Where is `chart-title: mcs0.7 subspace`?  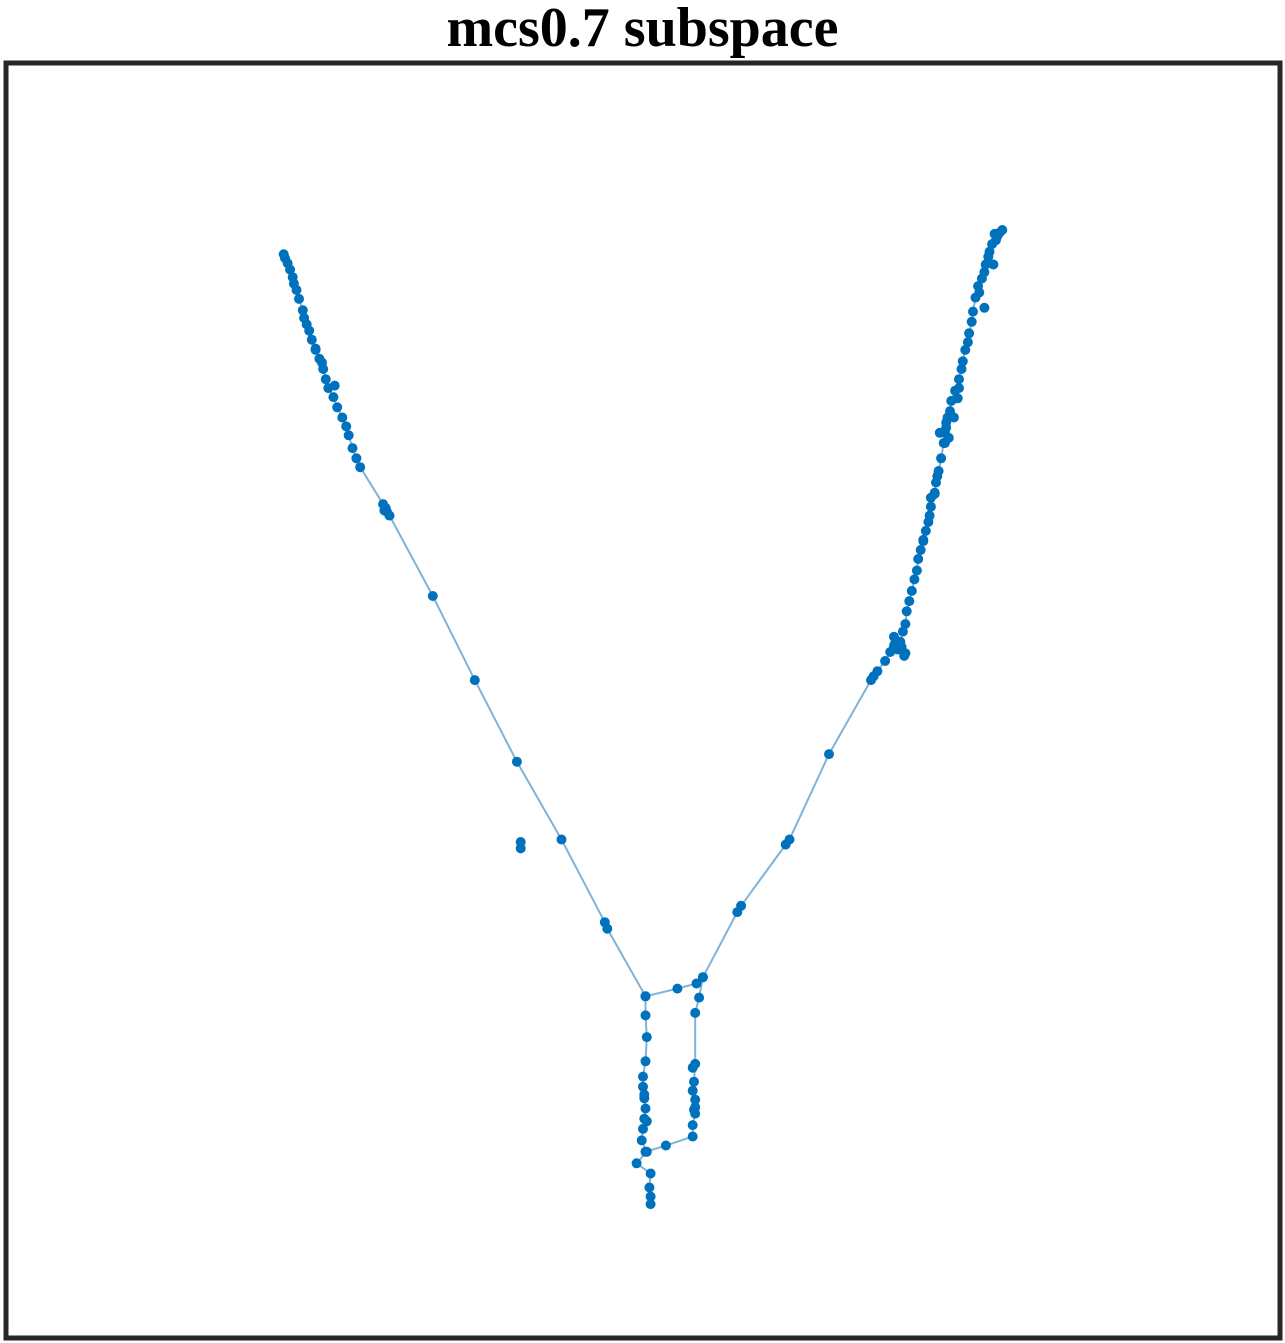 chart-title: mcs0.7 subspace is located at coordinates (642, 29).